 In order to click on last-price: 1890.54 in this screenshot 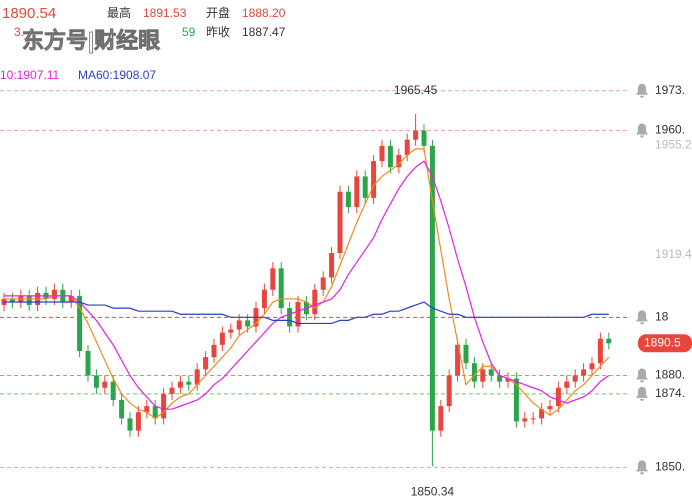, I will do `click(29, 13)`.